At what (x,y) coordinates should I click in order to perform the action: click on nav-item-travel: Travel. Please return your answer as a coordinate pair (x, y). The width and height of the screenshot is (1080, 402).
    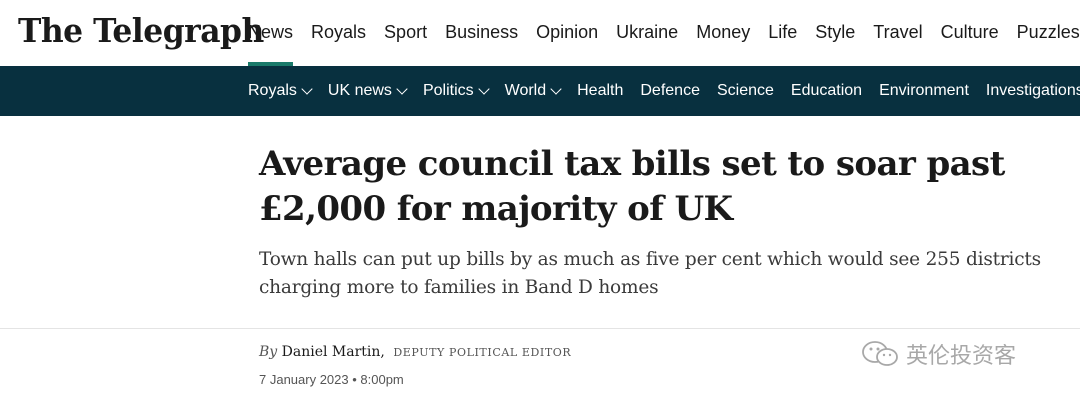
    Looking at the image, I should click on (898, 32).